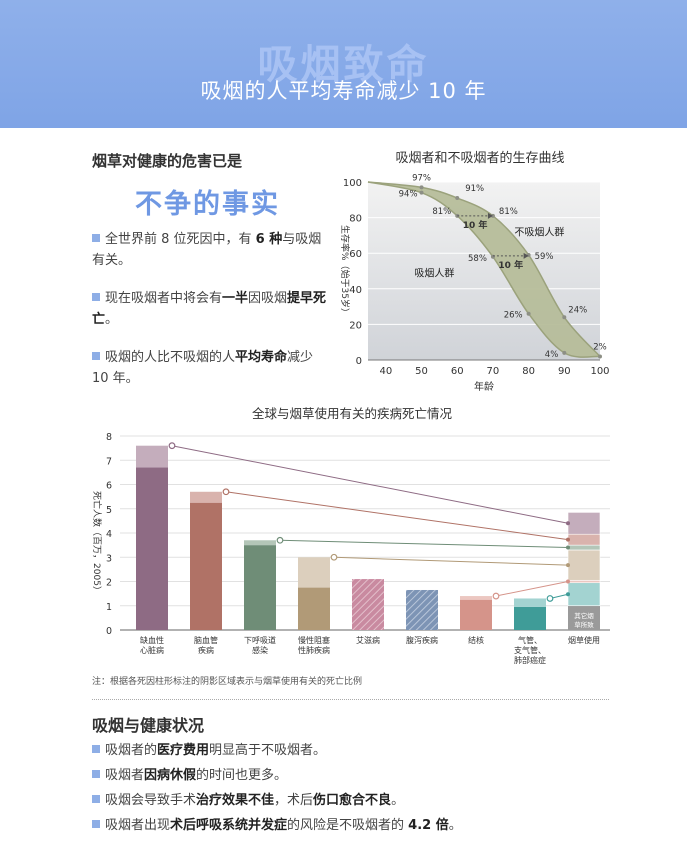  Describe the element at coordinates (138, 825) in the screenshot. I see `bullet-text: 吸烟者出现` at that location.